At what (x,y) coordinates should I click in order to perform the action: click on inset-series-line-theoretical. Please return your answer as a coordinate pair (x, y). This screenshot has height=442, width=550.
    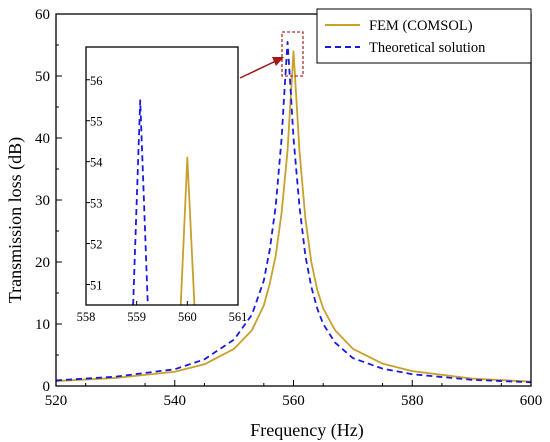
    Looking at the image, I should click on (140, 202).